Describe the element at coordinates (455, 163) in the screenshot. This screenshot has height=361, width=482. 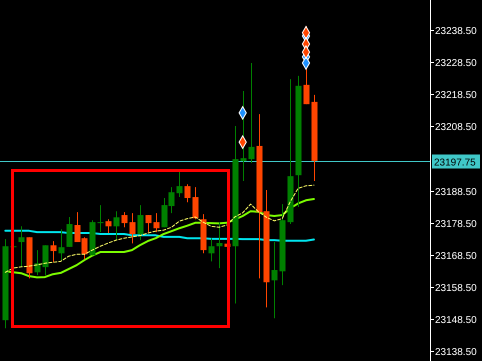
I see `ref-line-label: 23197.75` at that location.